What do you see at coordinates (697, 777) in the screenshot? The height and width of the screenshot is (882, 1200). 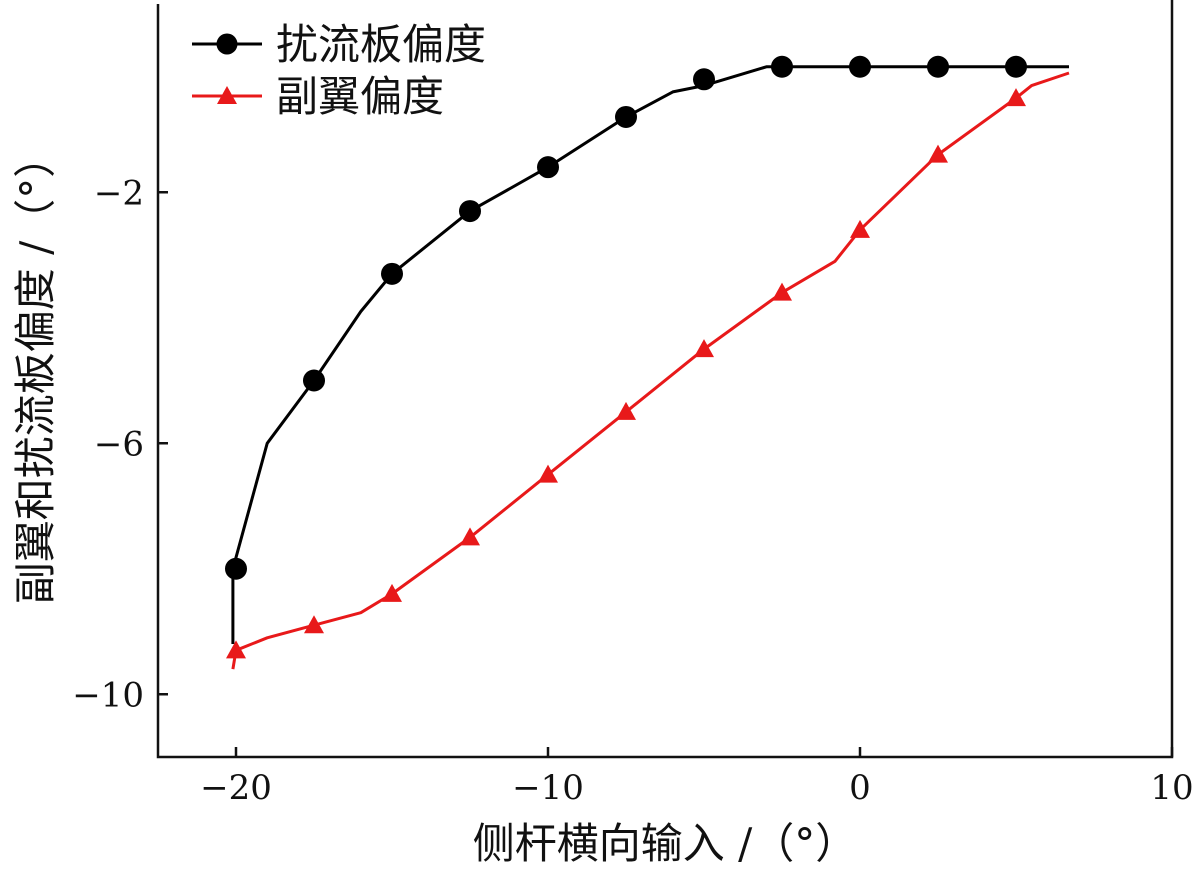 I see `x-ticks: −20 −10 0 10` at bounding box center [697, 777].